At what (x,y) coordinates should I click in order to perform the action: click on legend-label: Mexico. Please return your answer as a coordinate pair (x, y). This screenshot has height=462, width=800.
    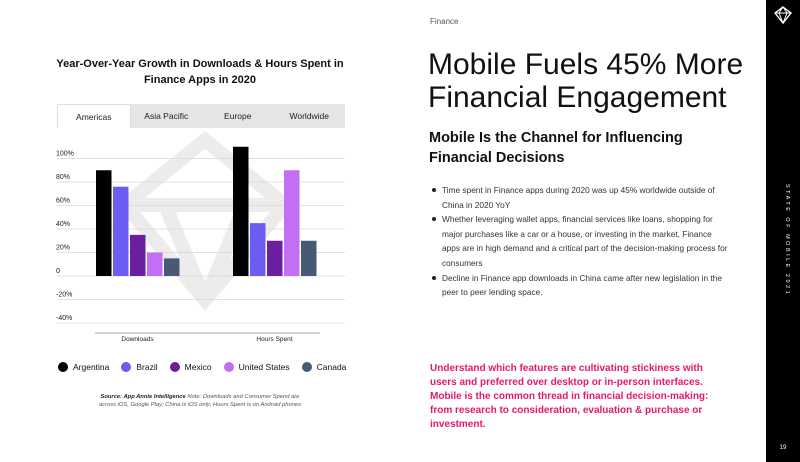
    Looking at the image, I should click on (198, 367).